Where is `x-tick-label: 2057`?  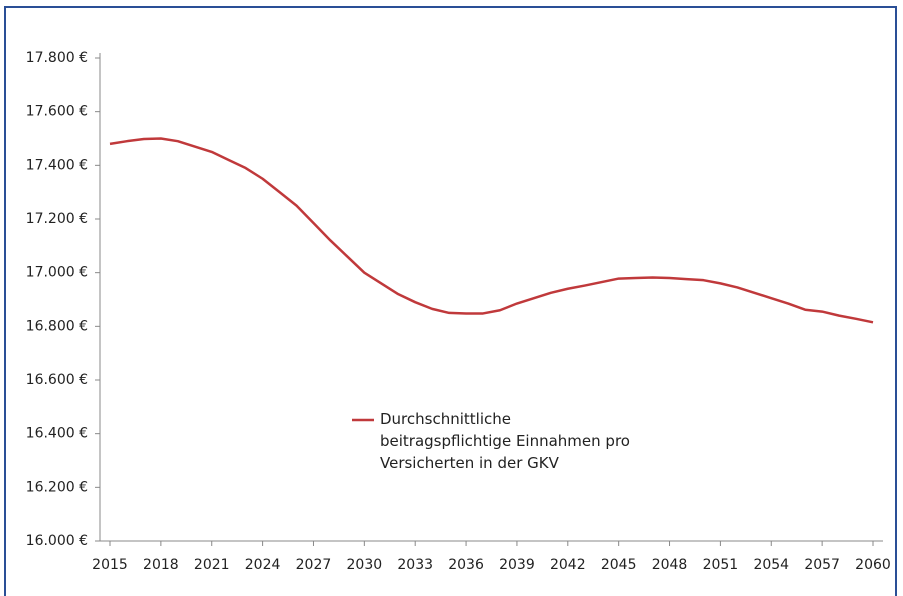 x-tick-label: 2057 is located at coordinates (822, 565).